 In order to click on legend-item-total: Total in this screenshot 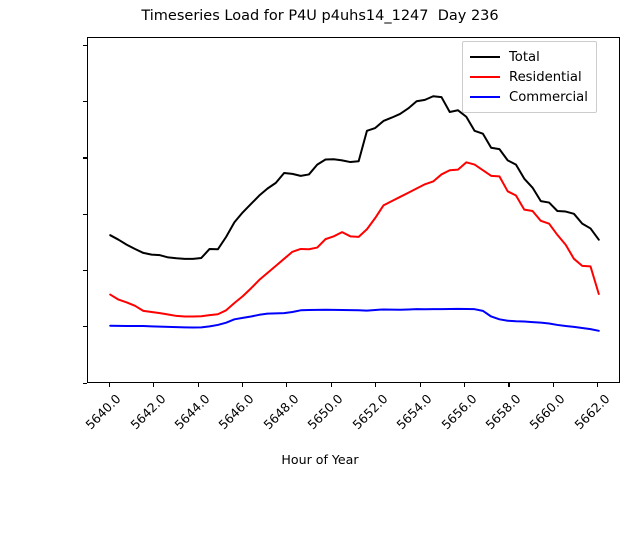, I will do `click(529, 57)`.